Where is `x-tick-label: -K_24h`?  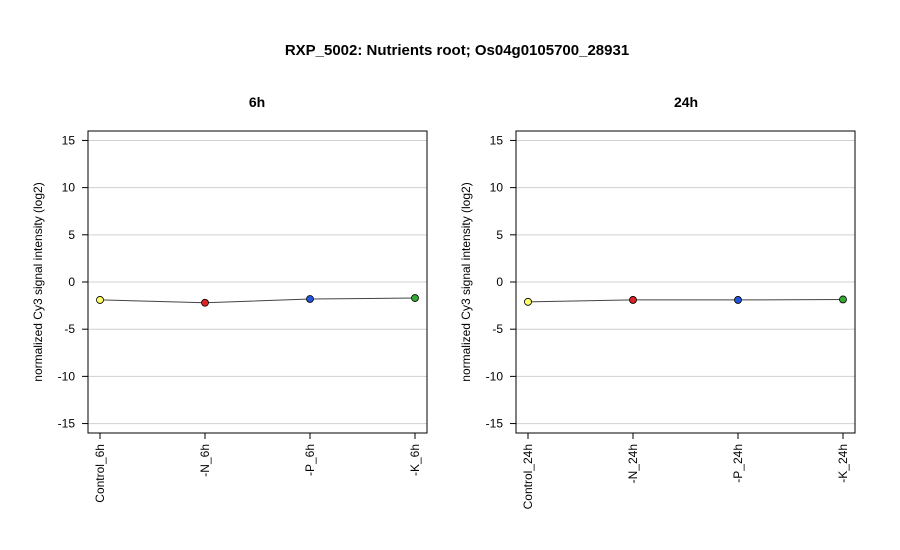
x-tick-label: -K_24h is located at coordinates (843, 463).